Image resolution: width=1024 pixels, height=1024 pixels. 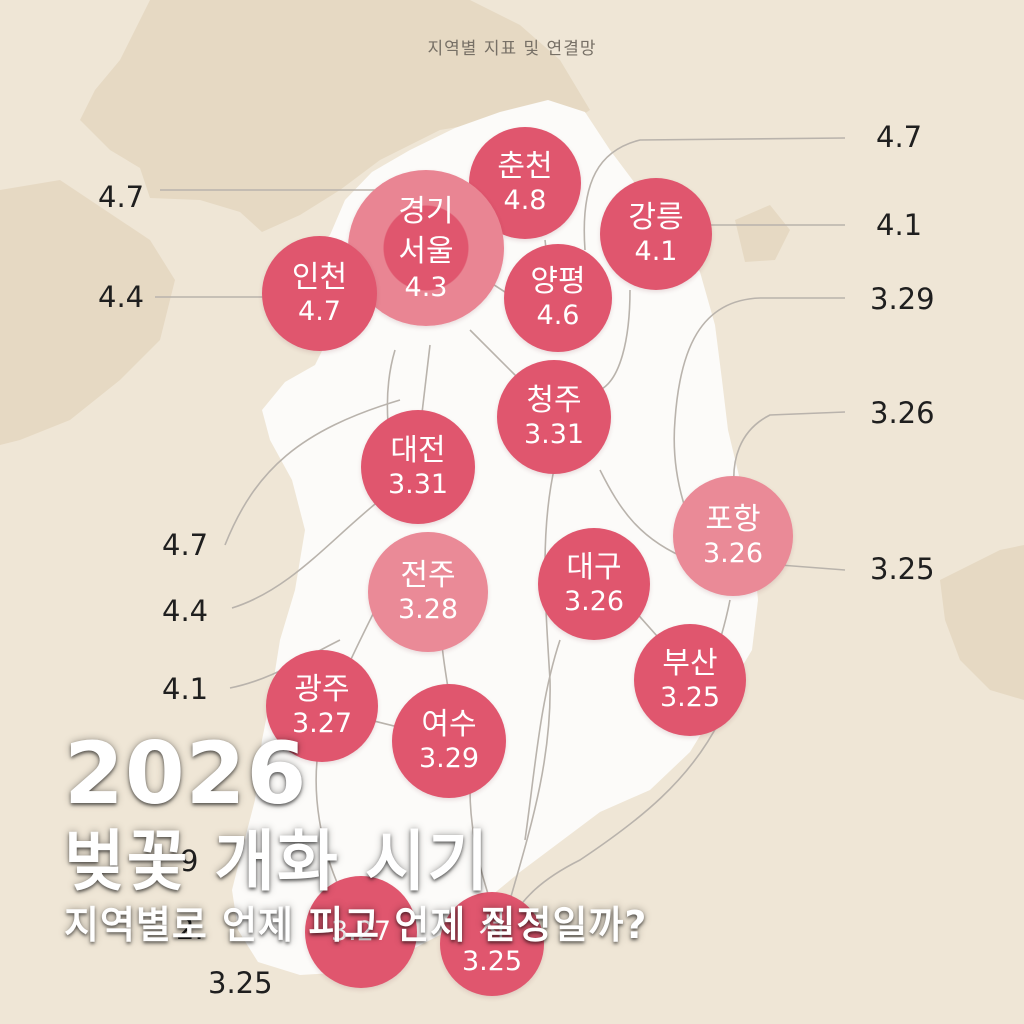 What do you see at coordinates (656, 251) in the screenshot?
I see `city-value: 4.1` at bounding box center [656, 251].